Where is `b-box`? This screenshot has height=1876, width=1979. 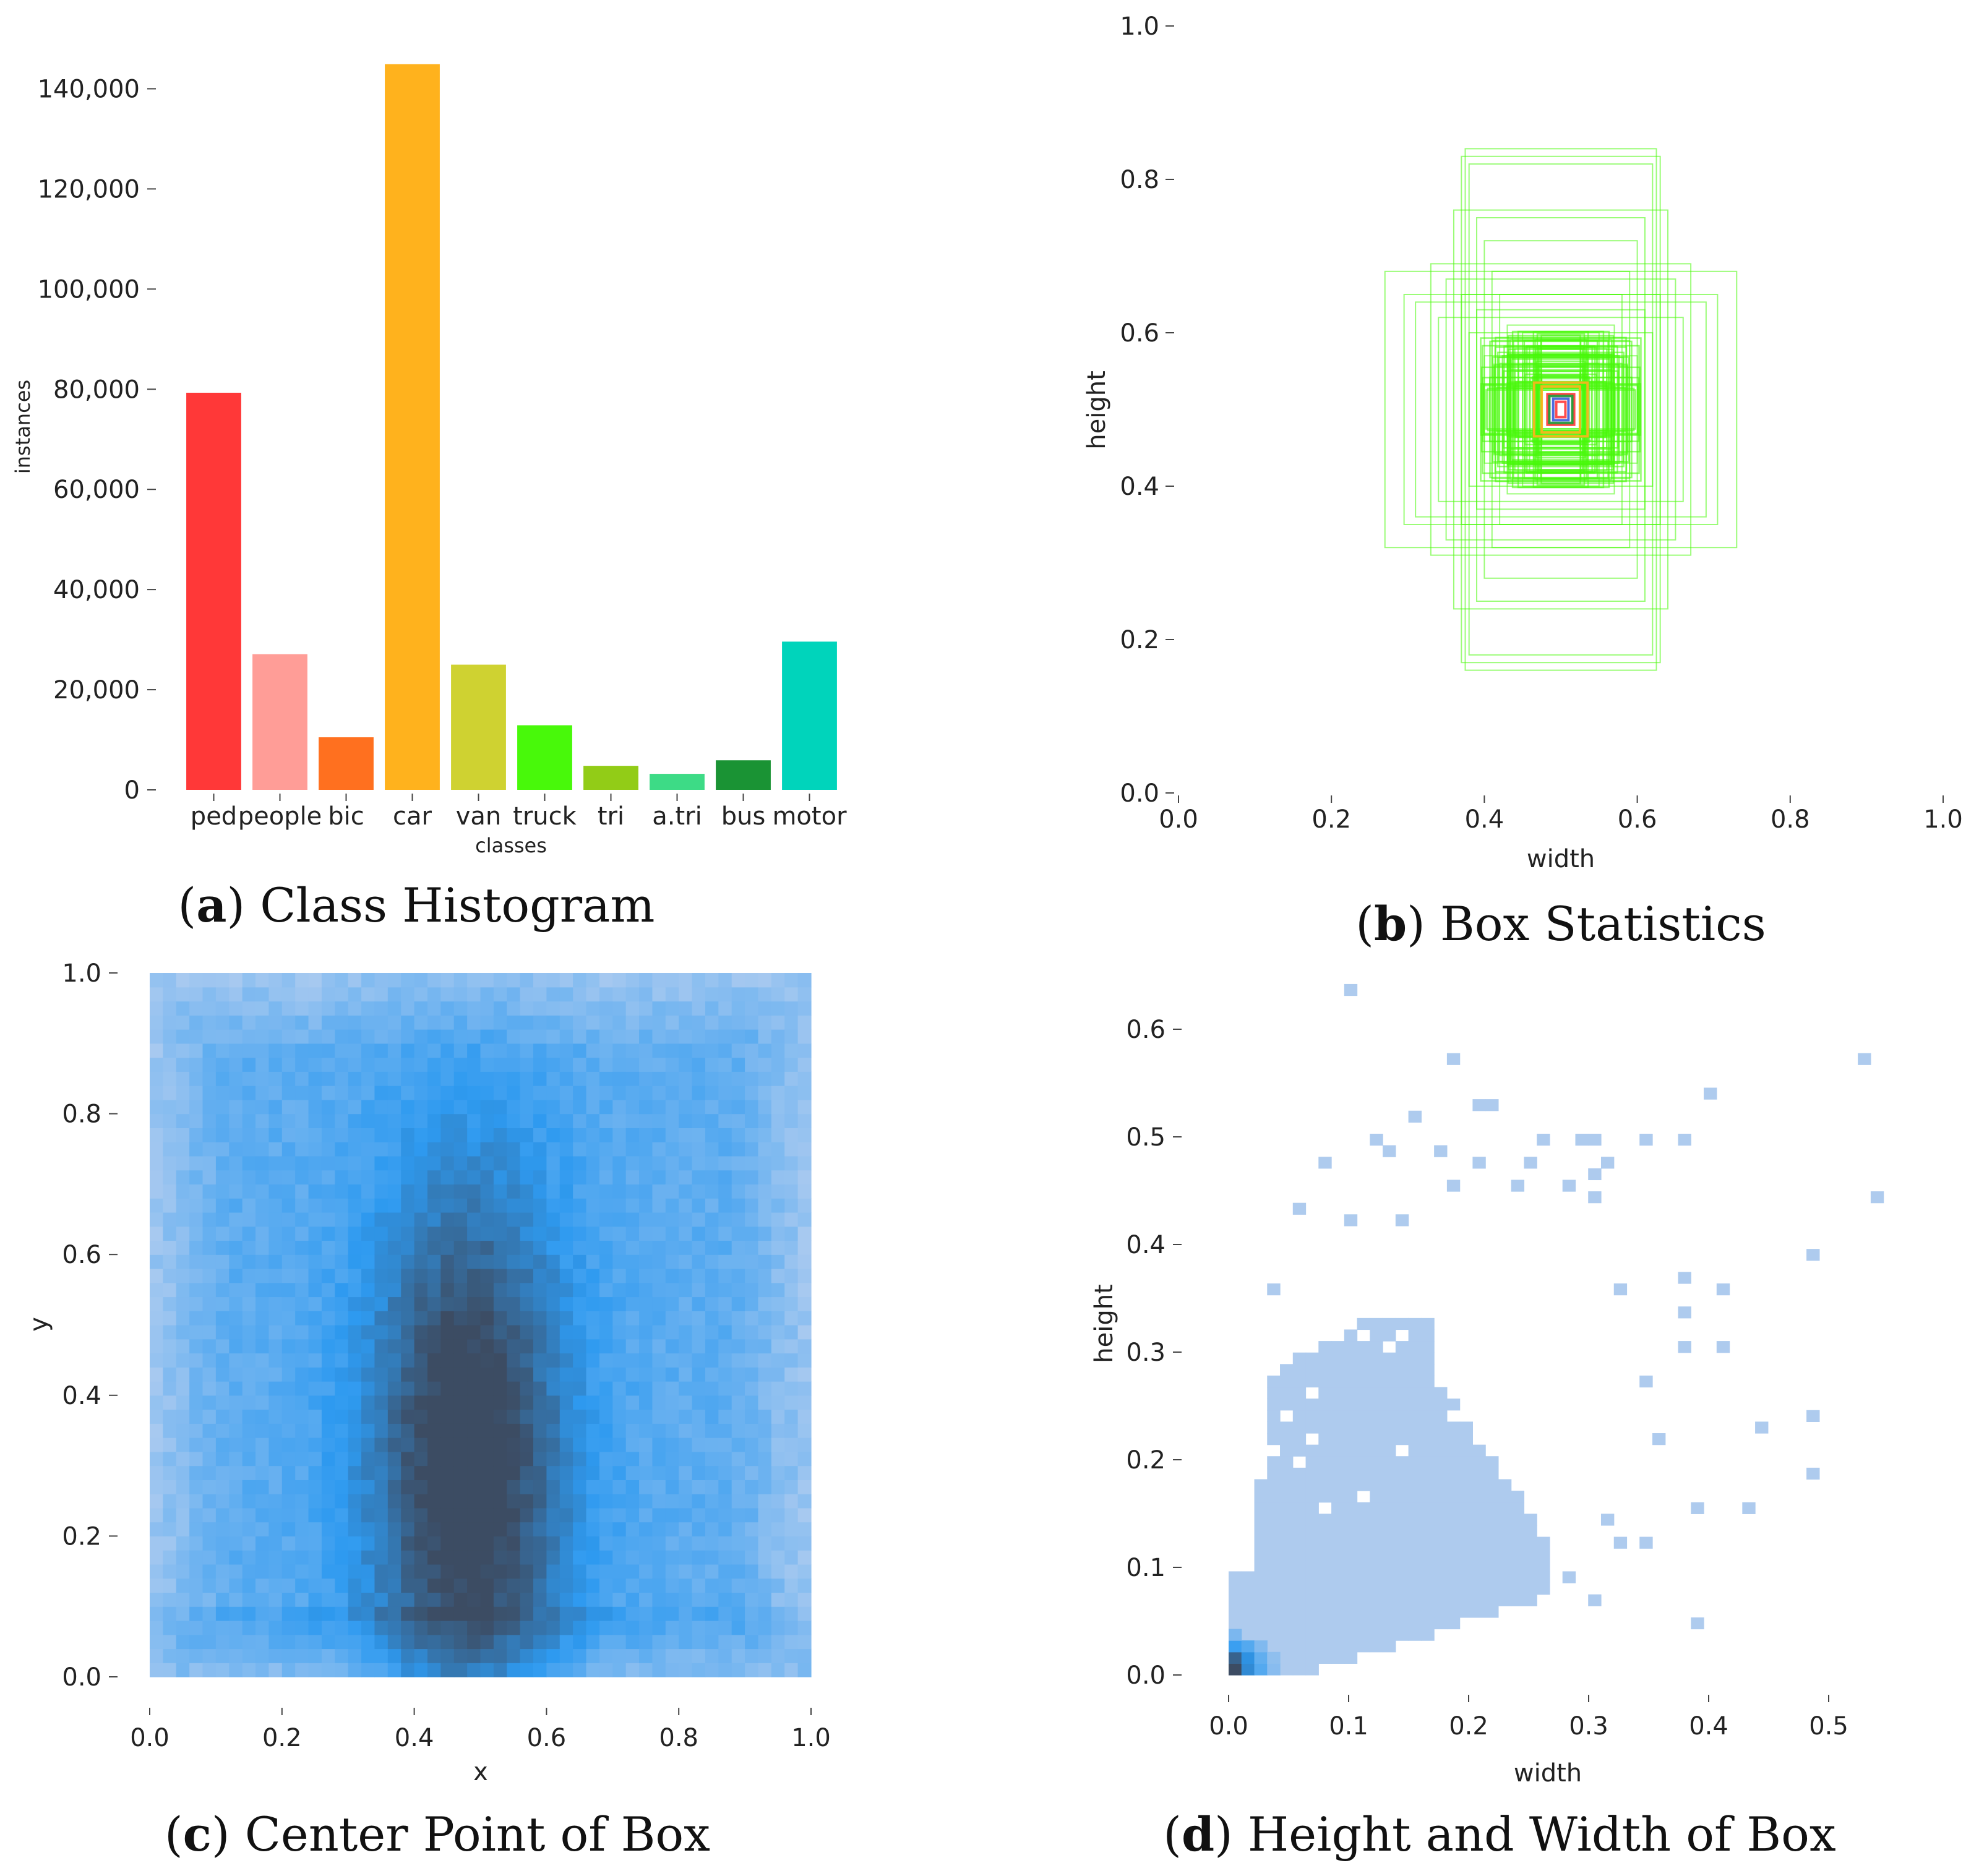 b-box is located at coordinates (1561, 409).